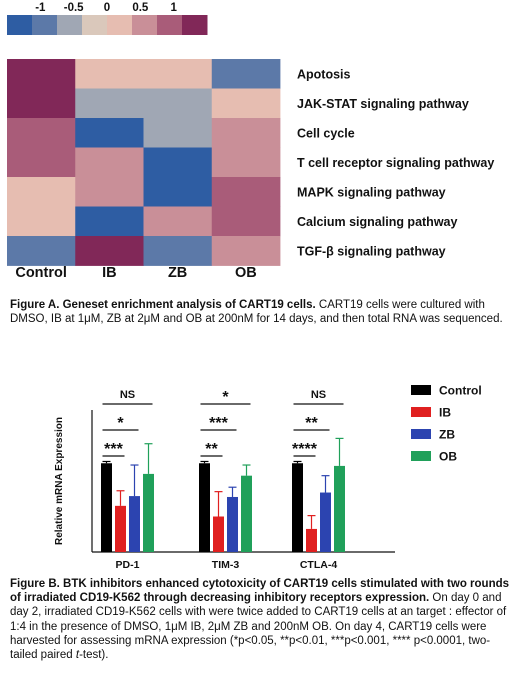 This screenshot has height=694, width=520. What do you see at coordinates (59, 481) in the screenshot?
I see `y-axis-label: Relative mRNA Expression` at bounding box center [59, 481].